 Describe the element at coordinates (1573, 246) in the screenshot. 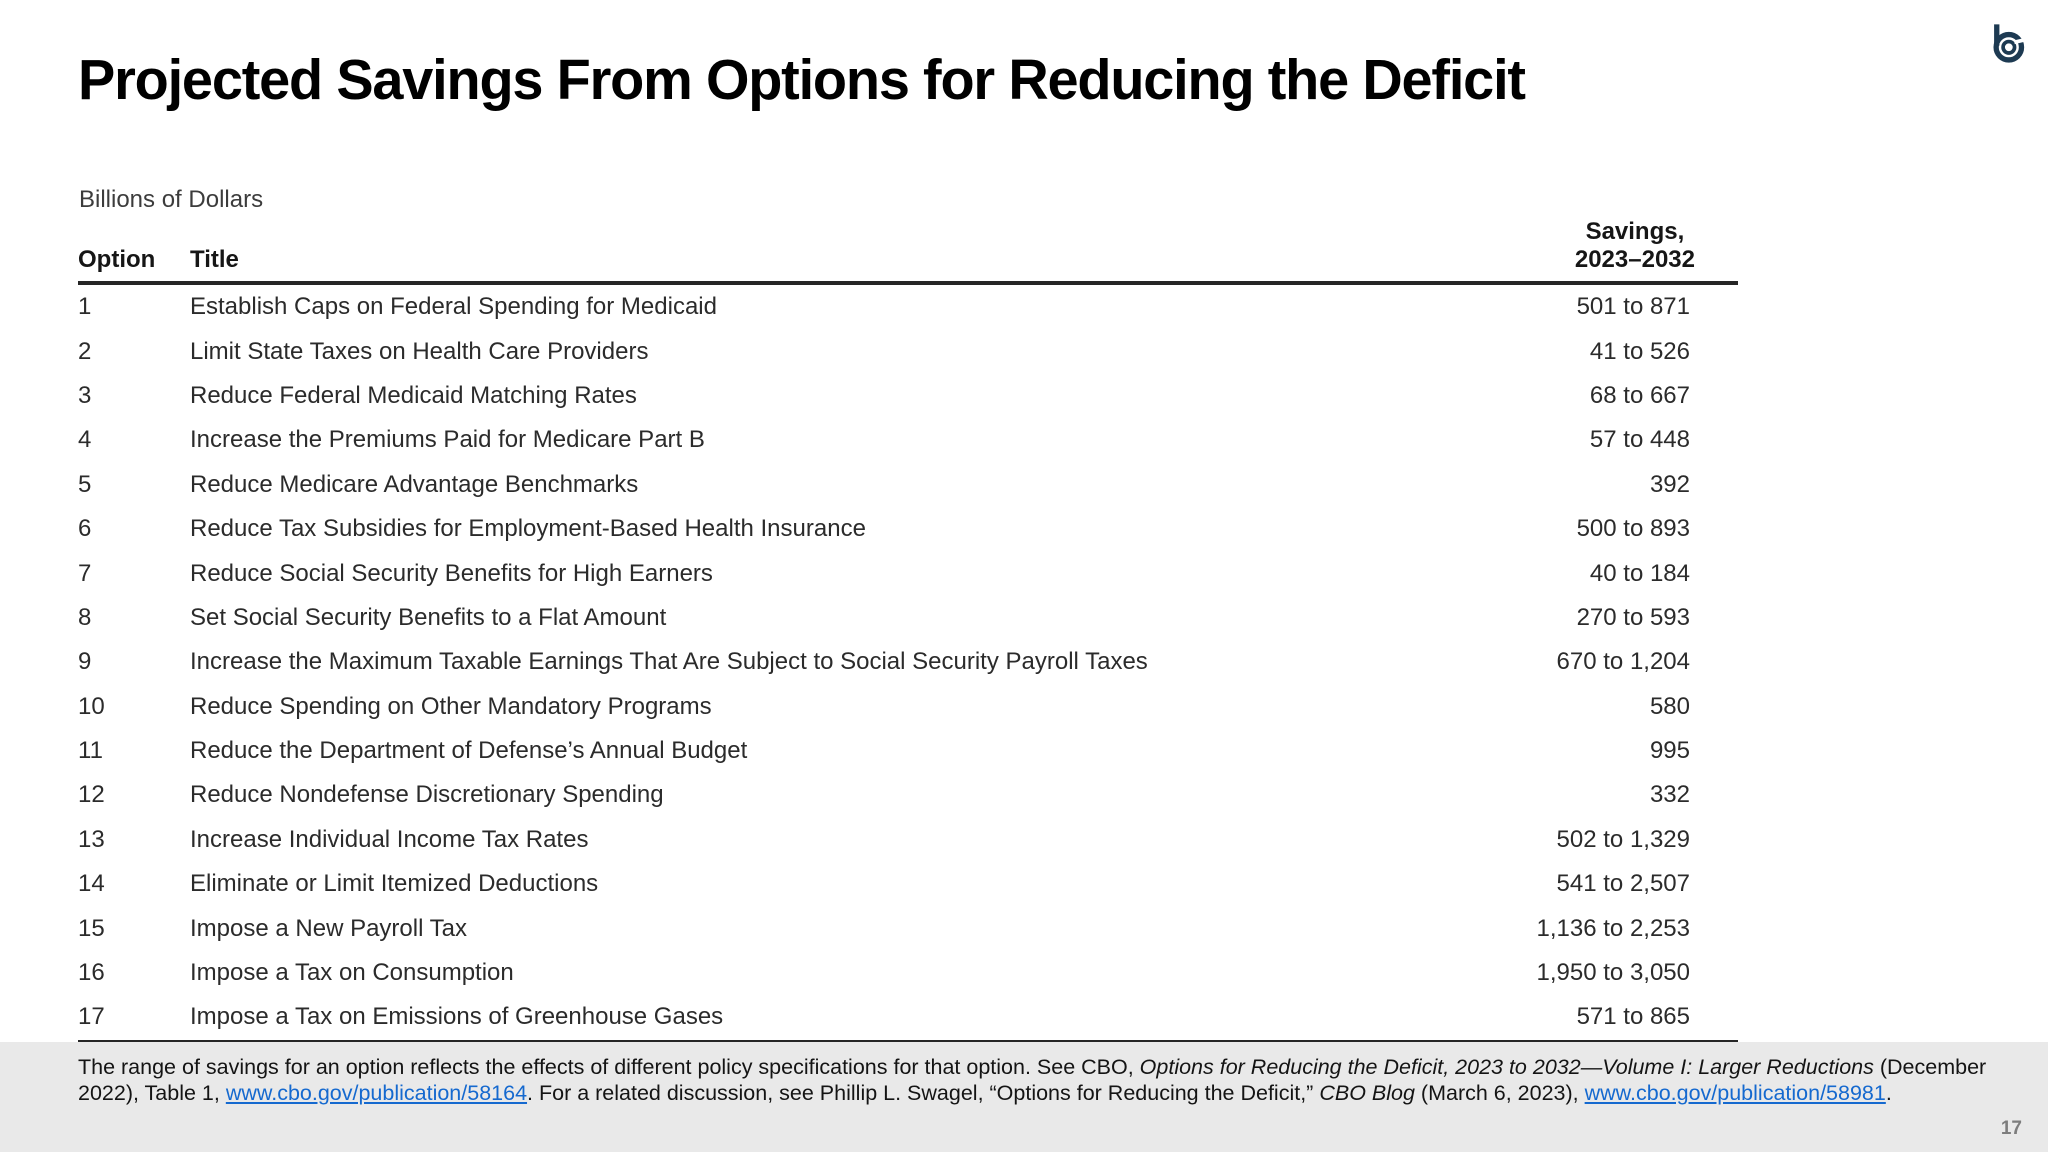

I see `column-header-savings: Savings, 2023–2032` at that location.